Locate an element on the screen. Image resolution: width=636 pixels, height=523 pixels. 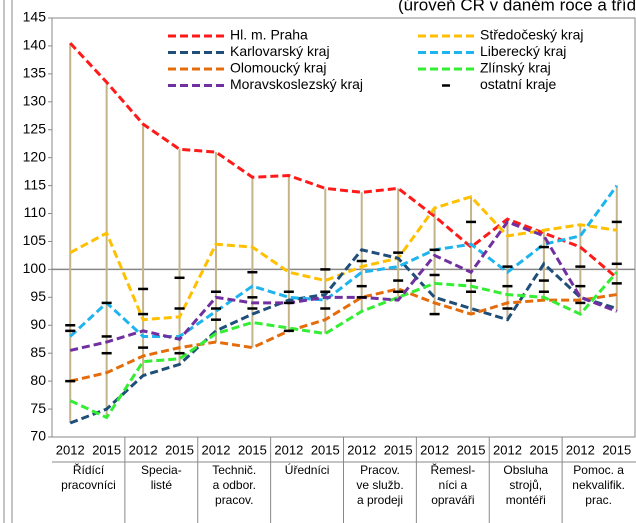
y-tick-label: 135 is located at coordinates (35, 73).